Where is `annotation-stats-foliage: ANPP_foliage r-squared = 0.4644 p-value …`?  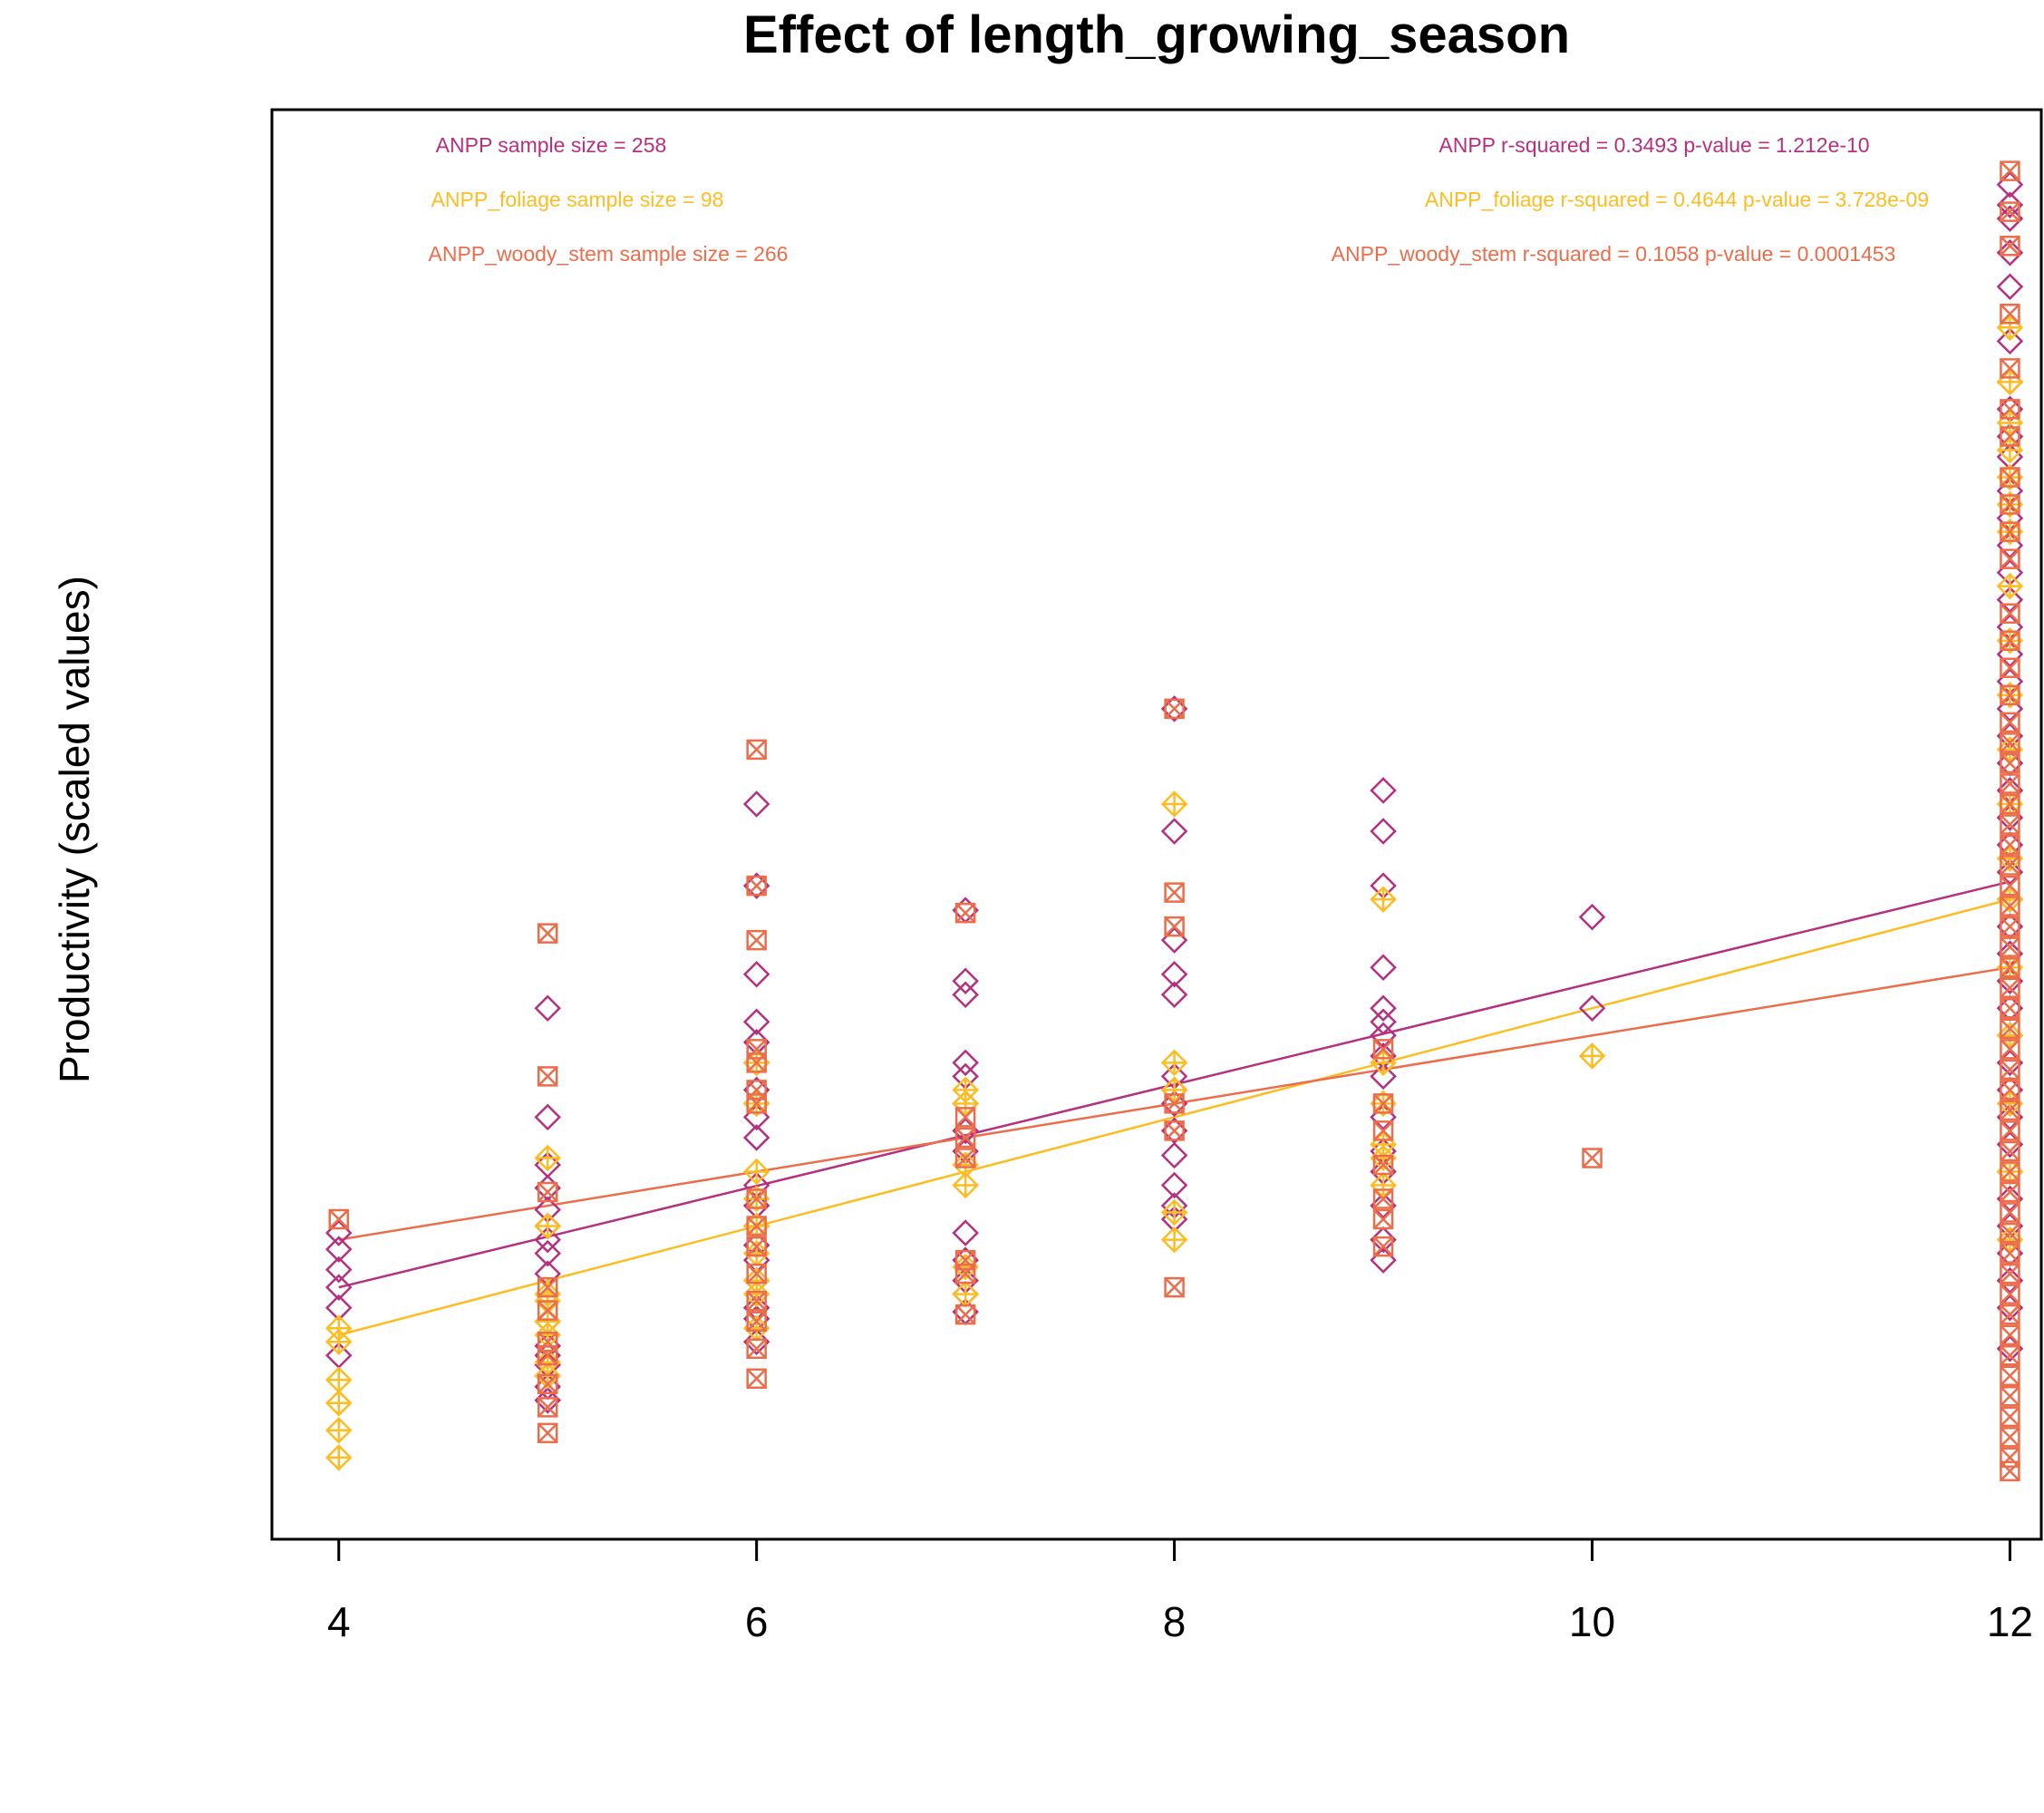 annotation-stats-foliage: ANPP_foliage r-squared = 0.4644 p-value … is located at coordinates (1677, 199).